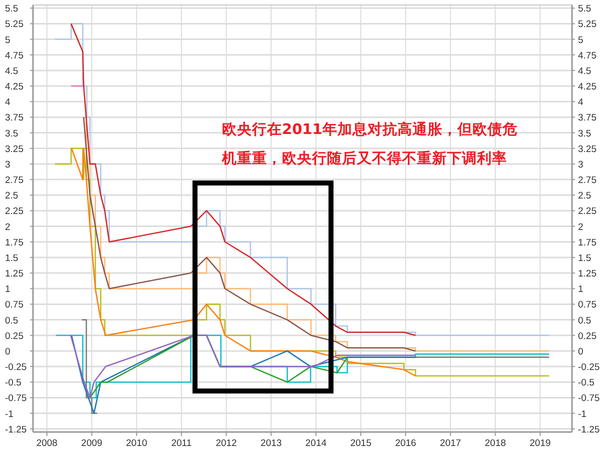 This screenshot has height=459, width=600. What do you see at coordinates (316, 443) in the screenshot?
I see `x-tick-label: 2014` at bounding box center [316, 443].